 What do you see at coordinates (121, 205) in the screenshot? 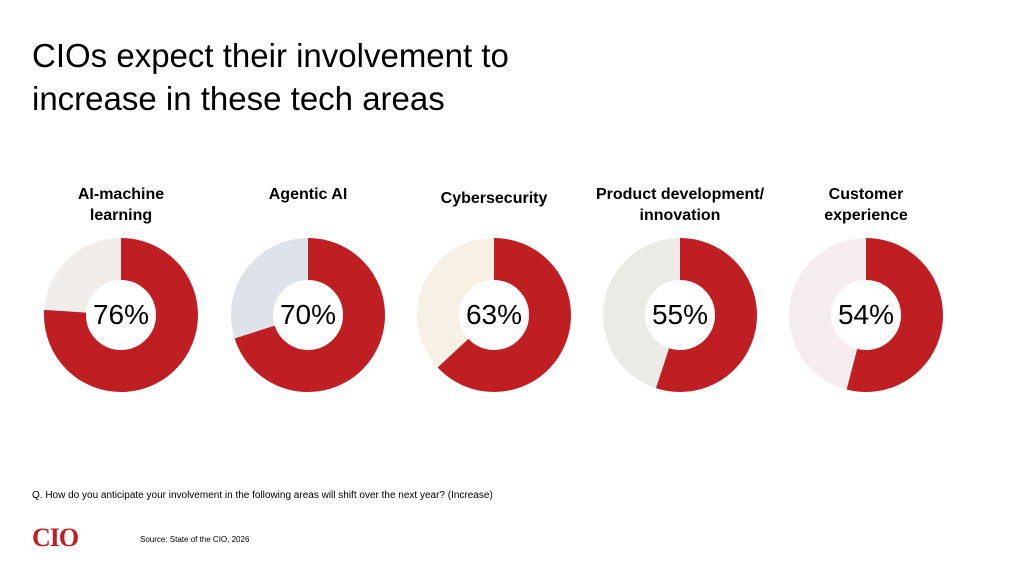
I see `donut-label: AI-machine learning` at bounding box center [121, 205].